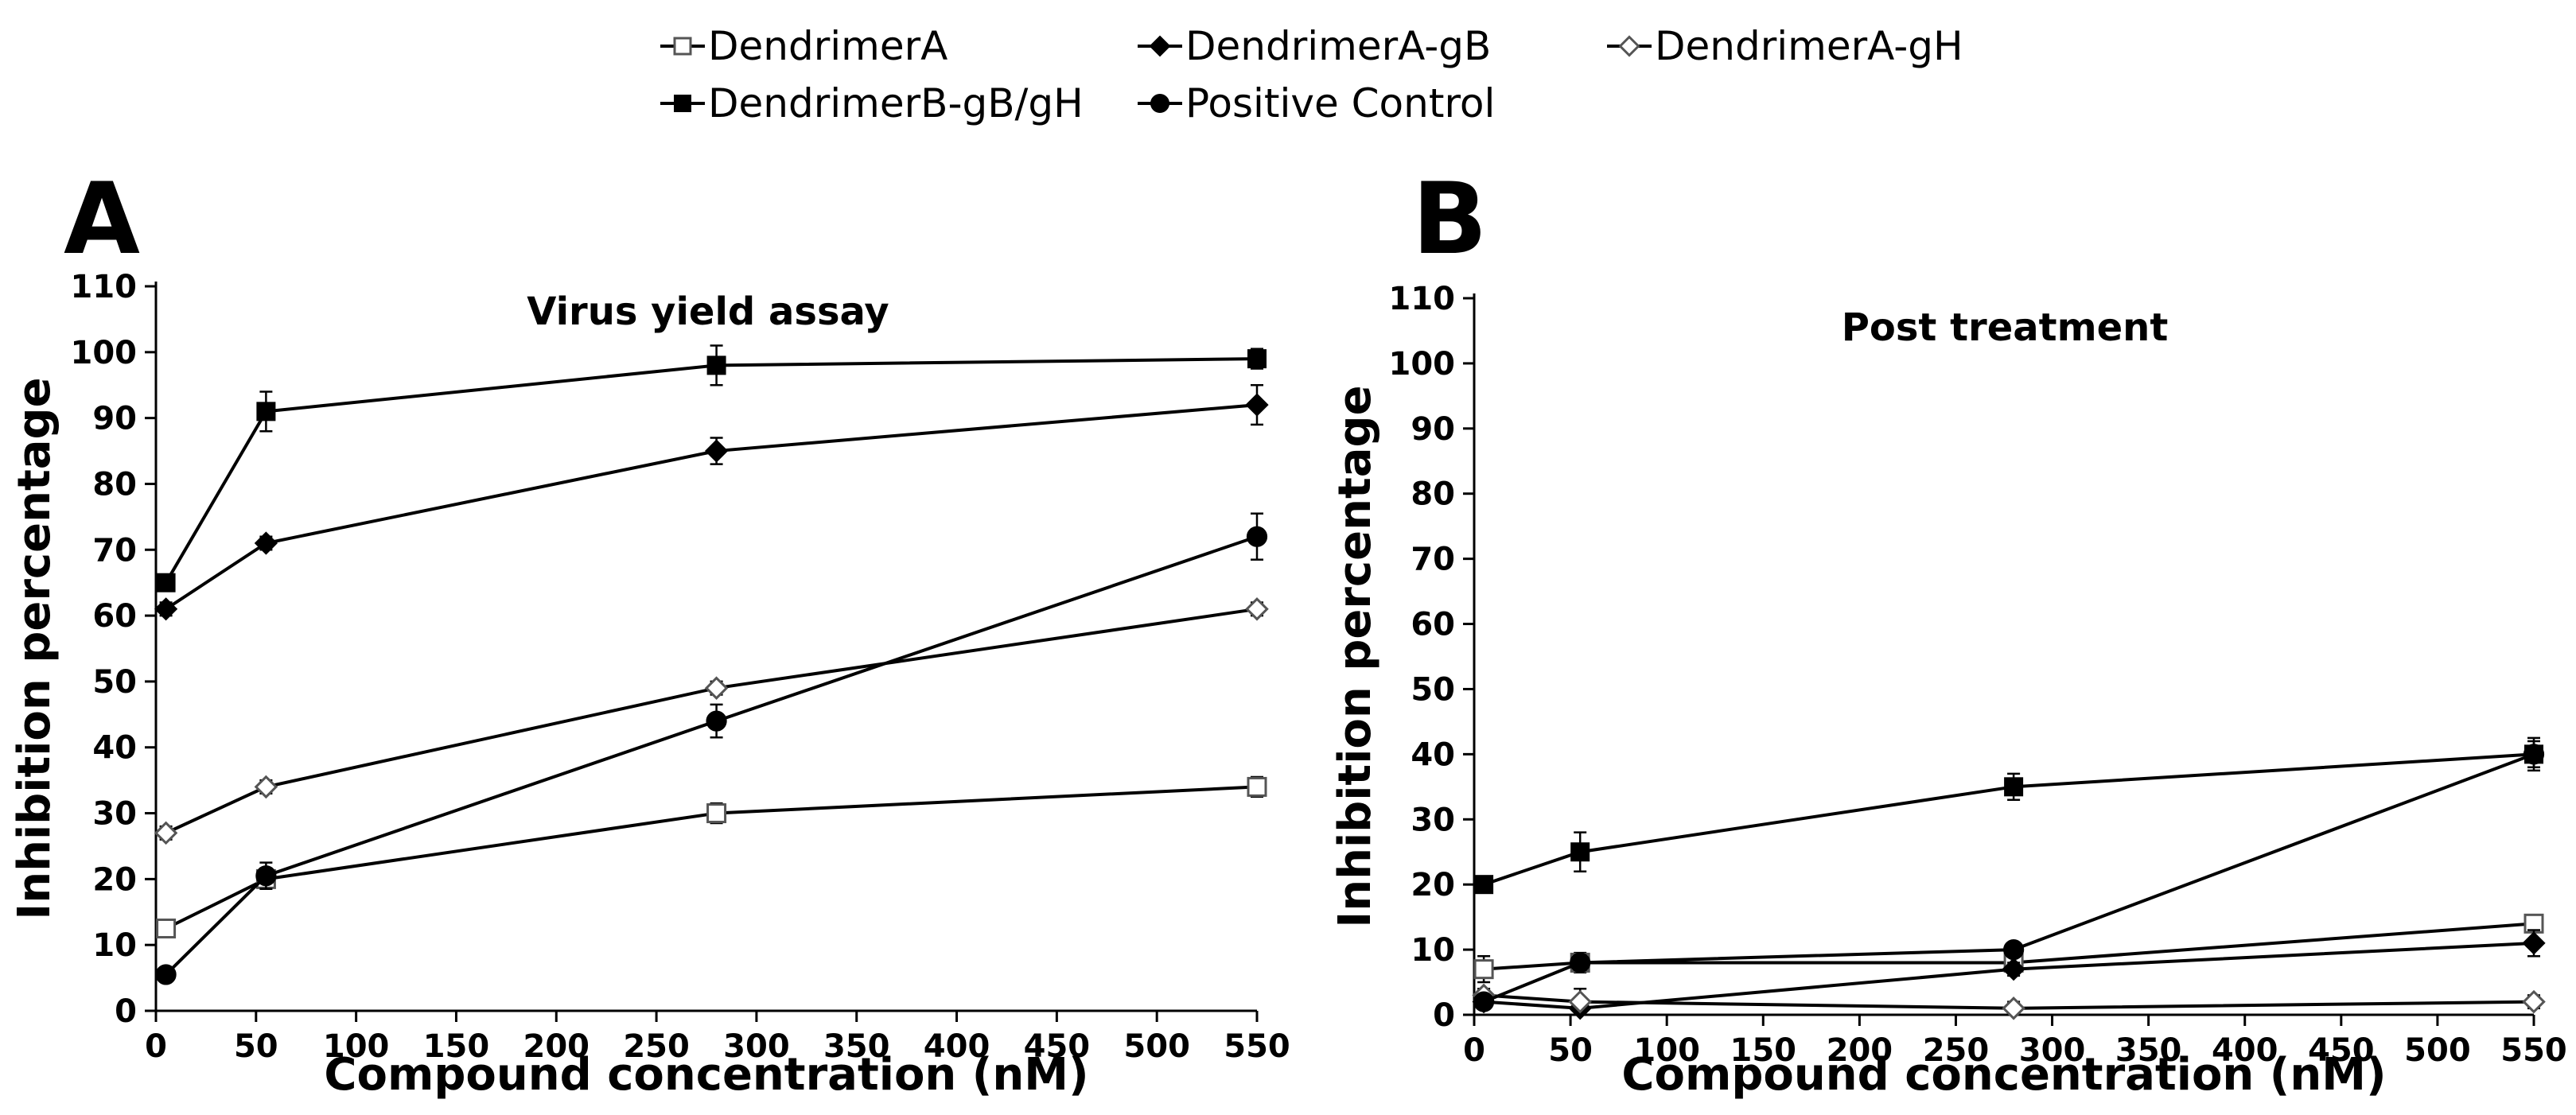 Image resolution: width=2576 pixels, height=1115 pixels. Describe the element at coordinates (828, 46) in the screenshot. I see `legend-label: DendrimerA` at that location.